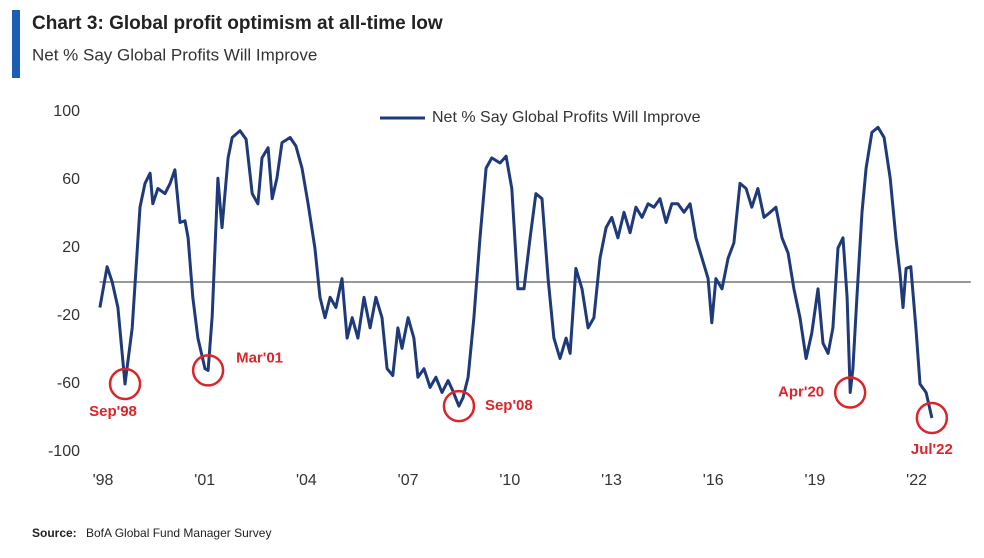 This screenshot has width=984, height=558. What do you see at coordinates (509, 480) in the screenshot?
I see `x-tick-label: '10` at bounding box center [509, 480].